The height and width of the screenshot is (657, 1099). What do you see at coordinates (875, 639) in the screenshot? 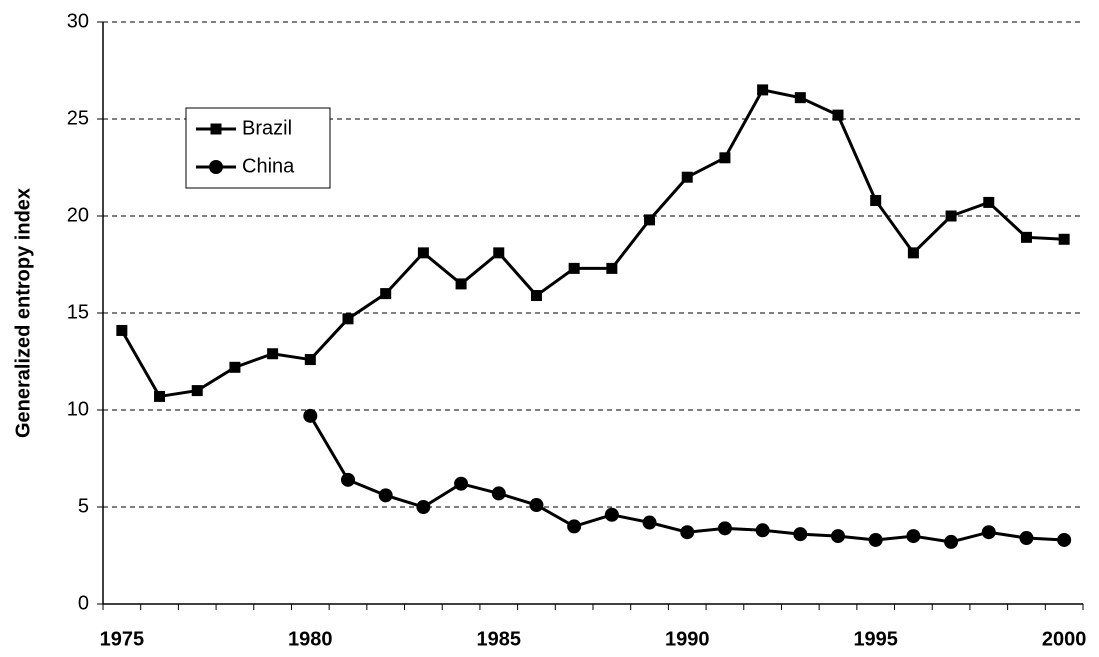
I see `x-tick-label: 1995` at bounding box center [875, 639].